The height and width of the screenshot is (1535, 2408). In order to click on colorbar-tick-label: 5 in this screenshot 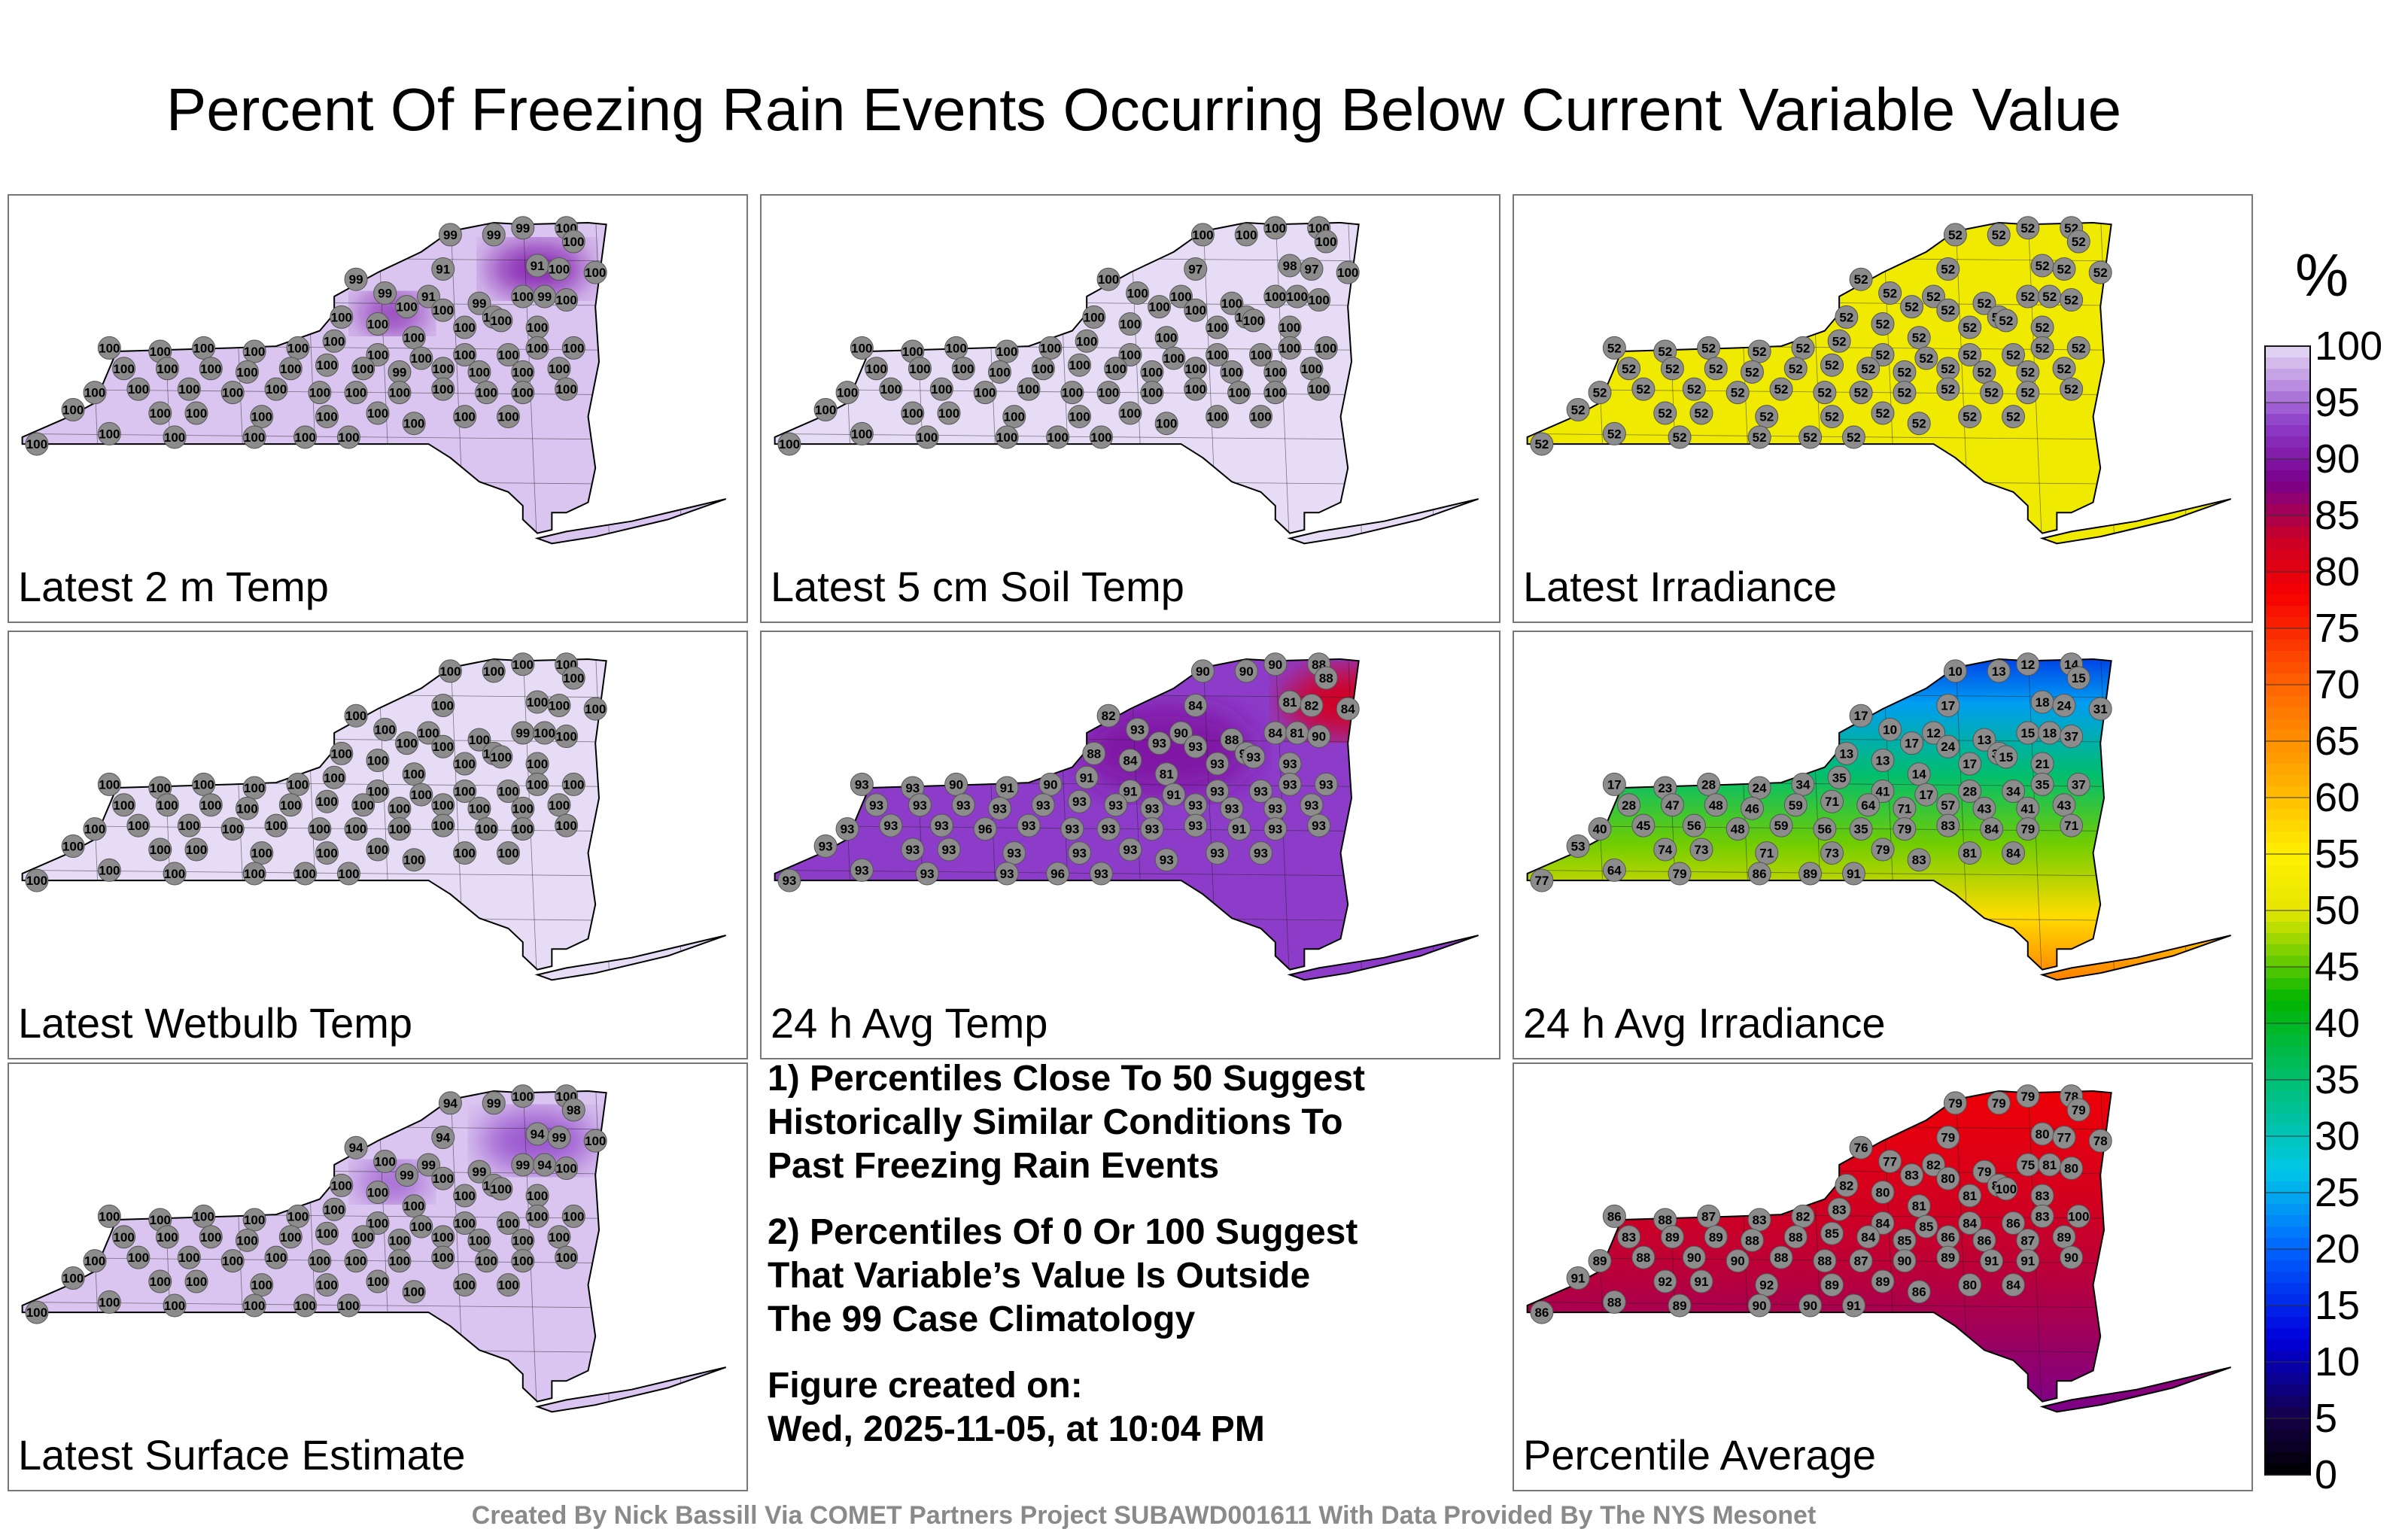, I will do `click(2326, 1418)`.